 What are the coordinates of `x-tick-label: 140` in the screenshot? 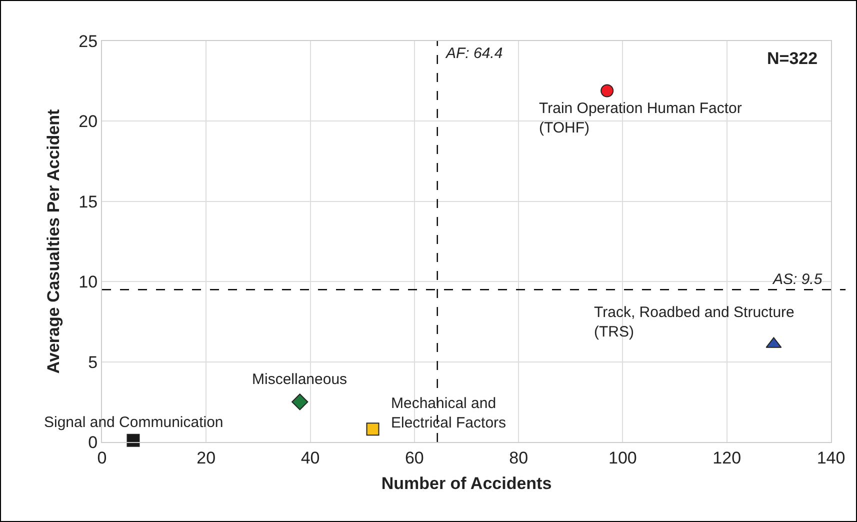 It's located at (831, 458).